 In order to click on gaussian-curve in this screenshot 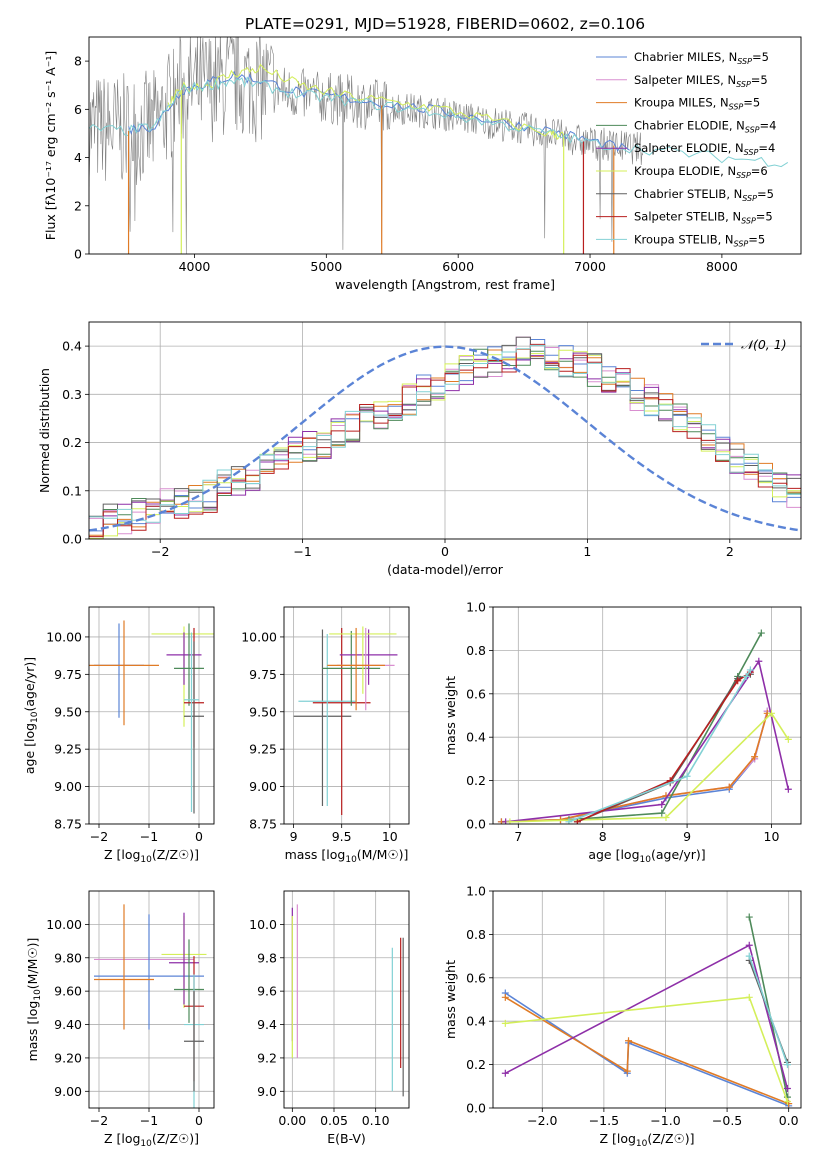, I will do `click(445, 438)`.